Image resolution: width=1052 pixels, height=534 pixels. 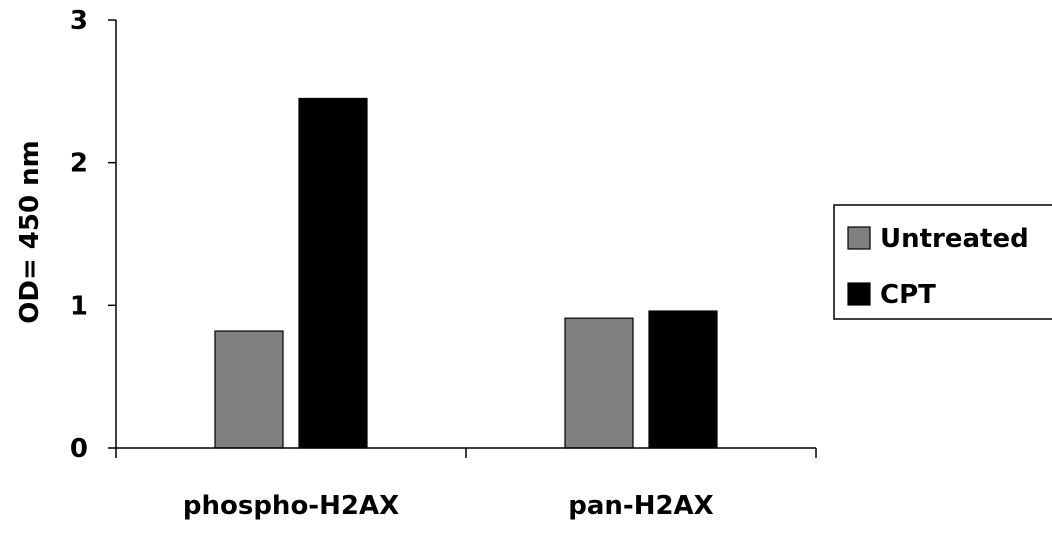 What do you see at coordinates (954, 239) in the screenshot?
I see `legend-label: Untreated` at bounding box center [954, 239].